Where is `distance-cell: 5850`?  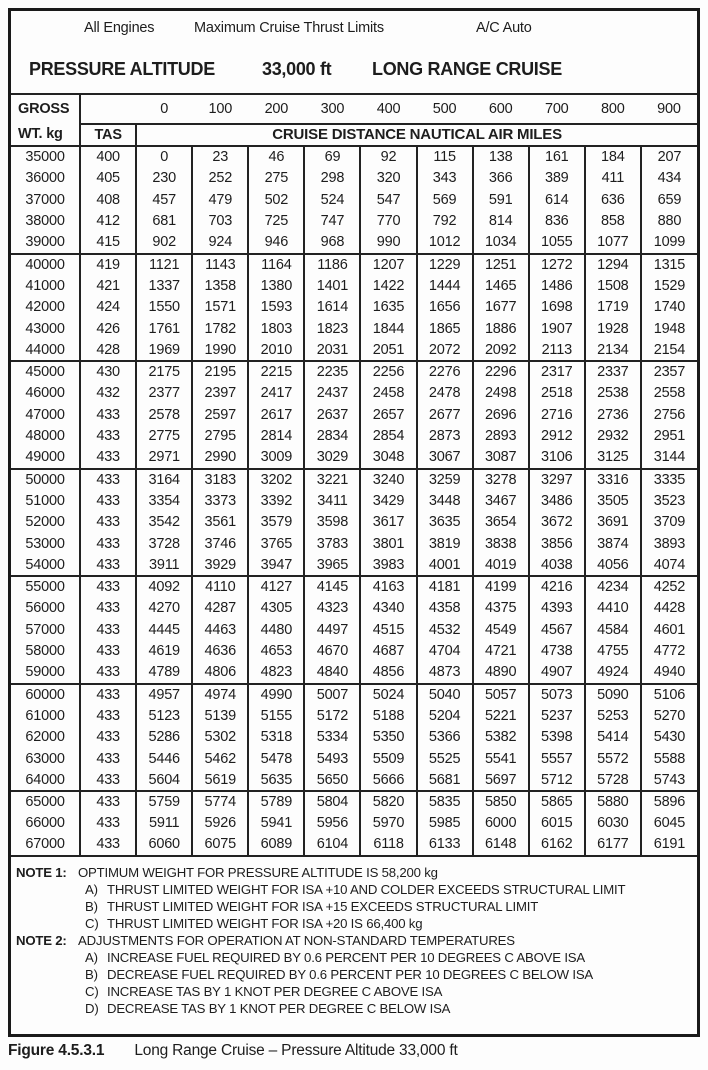
distance-cell: 5850 is located at coordinates (500, 801).